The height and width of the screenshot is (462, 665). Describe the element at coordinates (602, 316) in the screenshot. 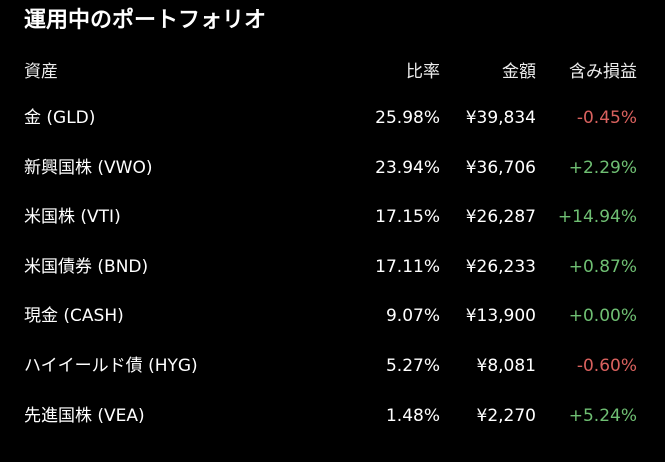

I see `asset-pnl: +0.00%` at that location.